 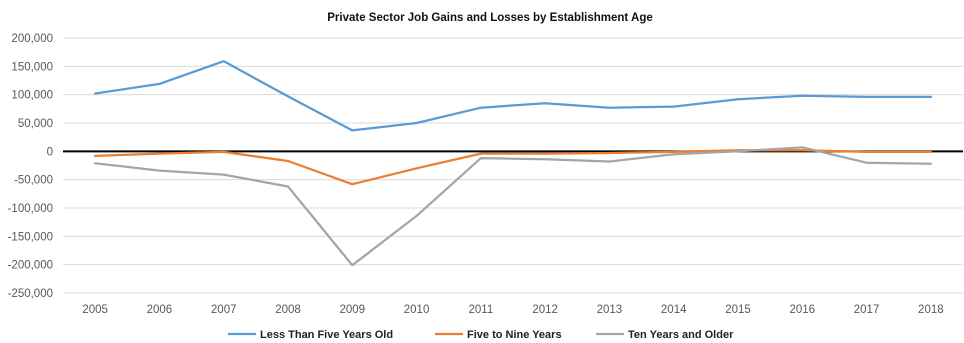 What do you see at coordinates (160, 310) in the screenshot?
I see `x-tick-label: 2006` at bounding box center [160, 310].